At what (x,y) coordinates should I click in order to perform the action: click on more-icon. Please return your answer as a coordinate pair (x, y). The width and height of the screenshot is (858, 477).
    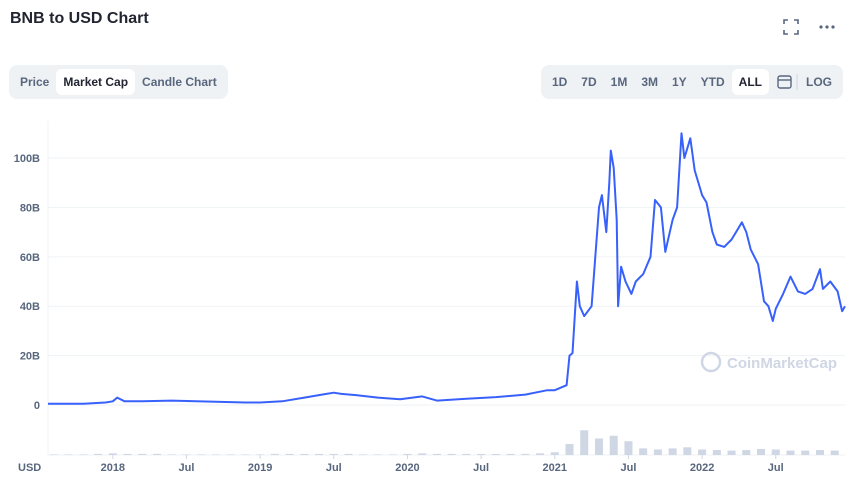
    Looking at the image, I should click on (827, 27).